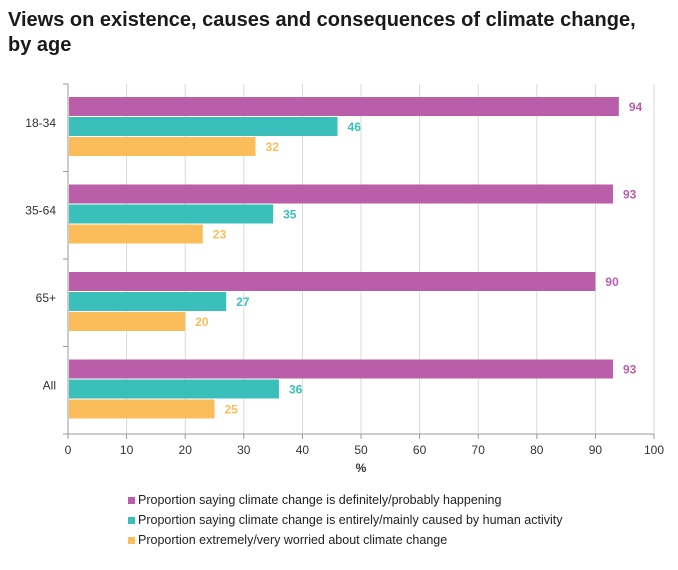 The height and width of the screenshot is (570, 678). Describe the element at coordinates (244, 450) in the screenshot. I see `x-tick-label: 30` at that location.